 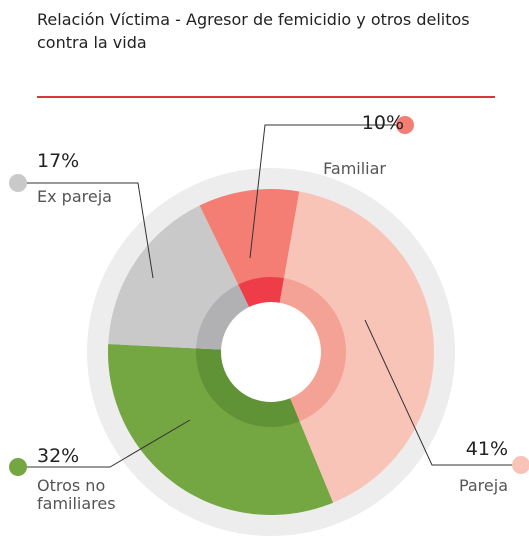 What do you see at coordinates (58, 161) in the screenshot?
I see `value-label: 17%` at bounding box center [58, 161].